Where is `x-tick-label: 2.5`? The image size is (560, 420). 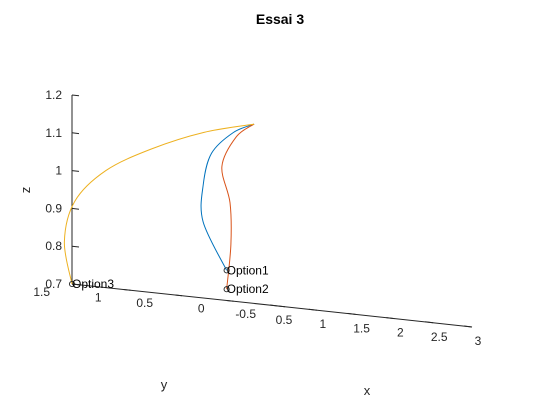
x-tick-label: 2.5 is located at coordinates (439, 337).